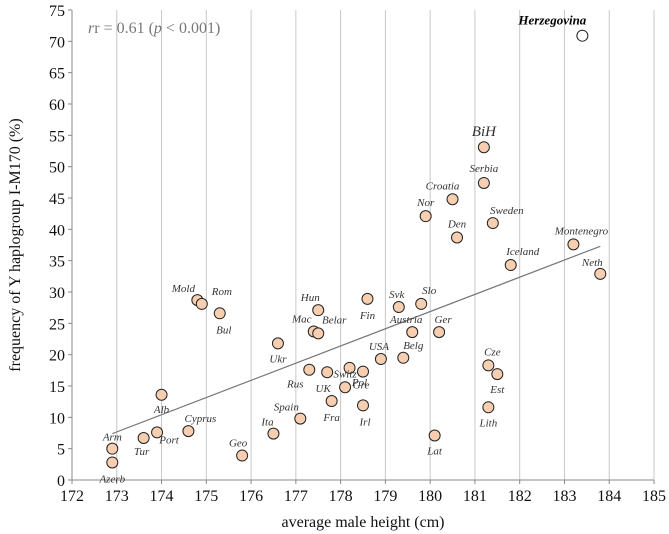 This screenshot has width=669, height=534. Describe the element at coordinates (413, 346) in the screenshot. I see `point-label-belg: Belg` at that location.